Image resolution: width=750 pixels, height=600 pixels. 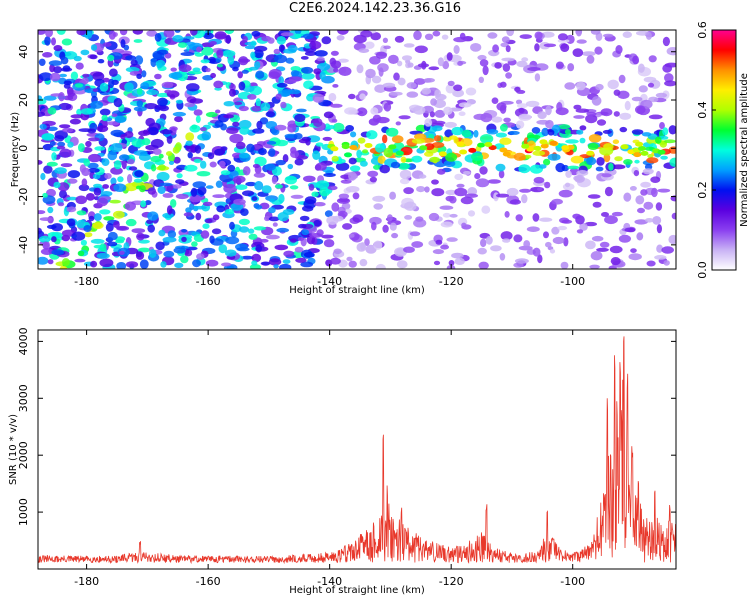 What do you see at coordinates (86, 281) in the screenshot?
I see `heatmap-x-tick-label: -180` at bounding box center [86, 281].